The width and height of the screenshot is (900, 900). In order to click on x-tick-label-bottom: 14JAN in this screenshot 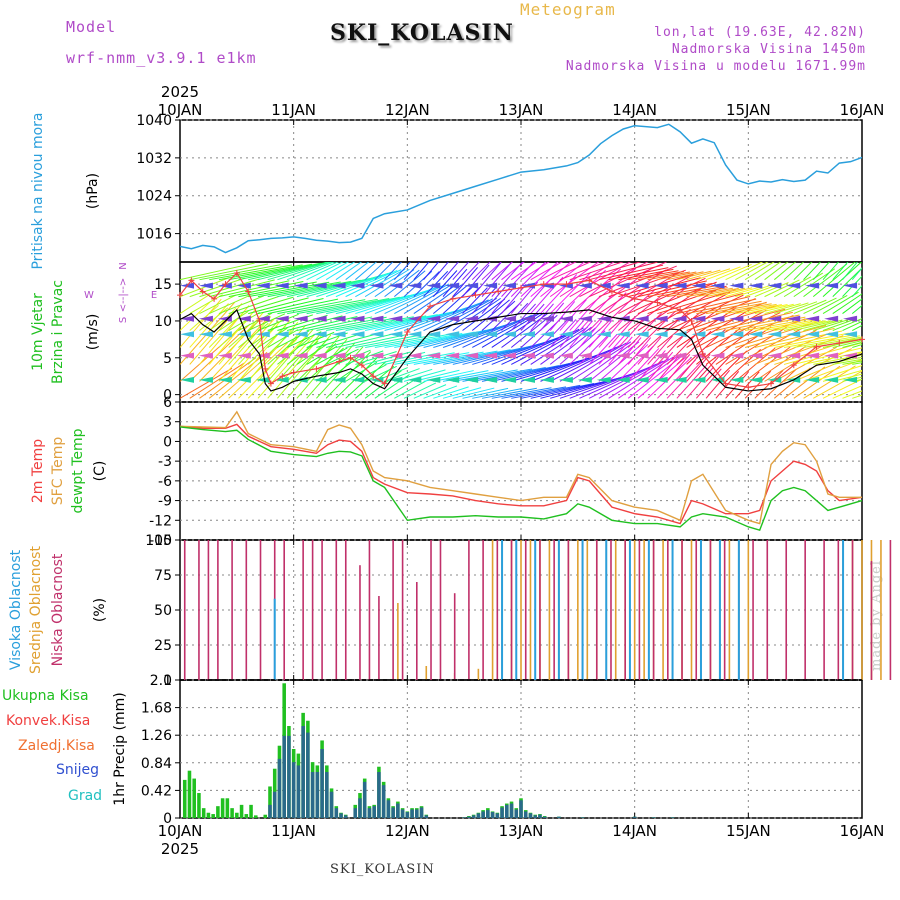, I will do `click(634, 831)`.